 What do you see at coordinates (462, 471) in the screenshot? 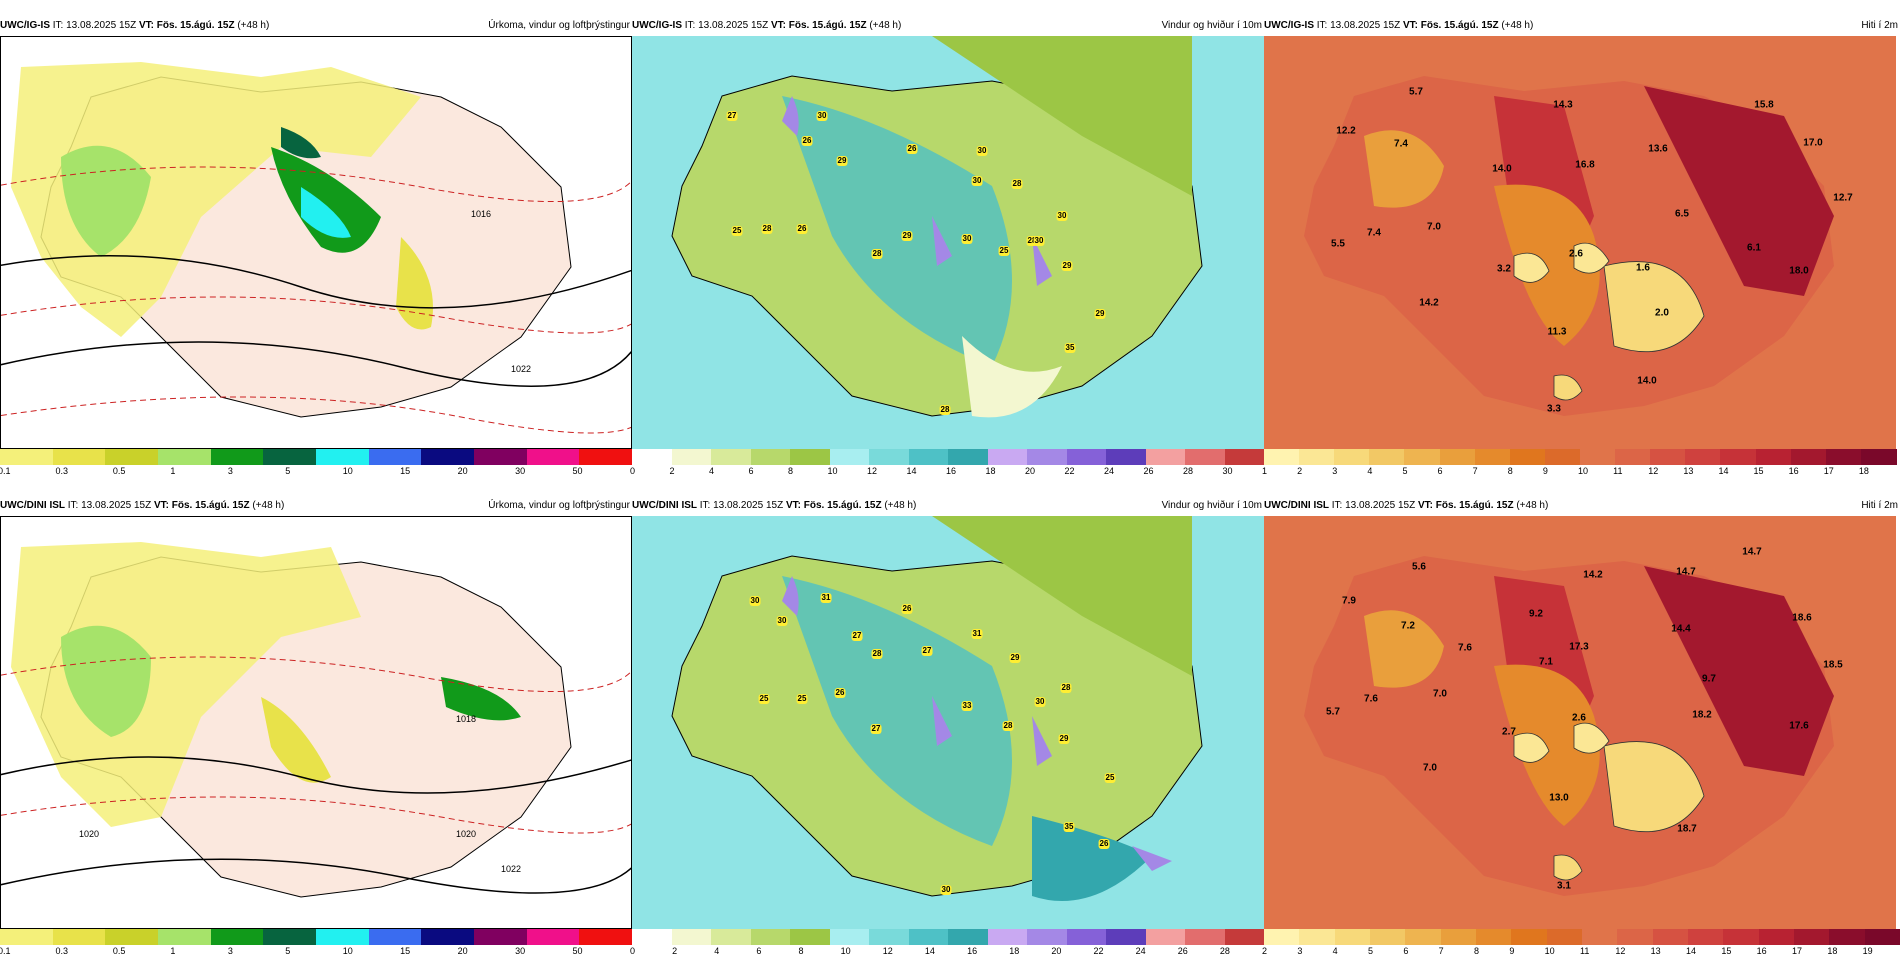
I see `colorbar-tick: 20` at bounding box center [462, 471].